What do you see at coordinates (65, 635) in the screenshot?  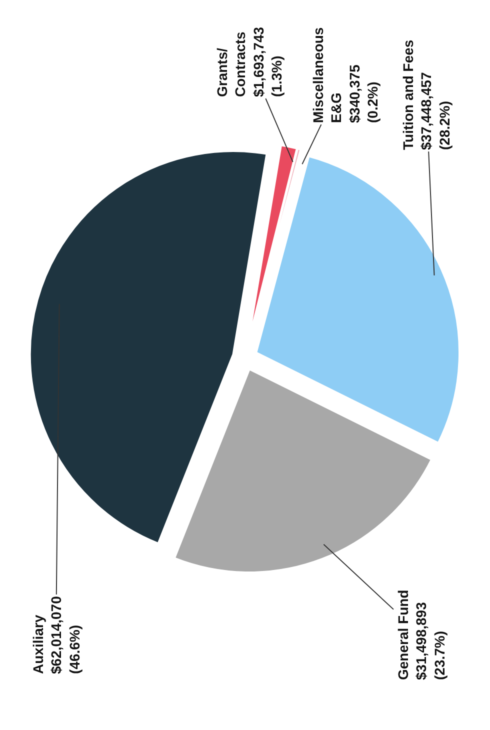 I see `data-label: $62,014,070 (46.6%)` at bounding box center [65, 635].